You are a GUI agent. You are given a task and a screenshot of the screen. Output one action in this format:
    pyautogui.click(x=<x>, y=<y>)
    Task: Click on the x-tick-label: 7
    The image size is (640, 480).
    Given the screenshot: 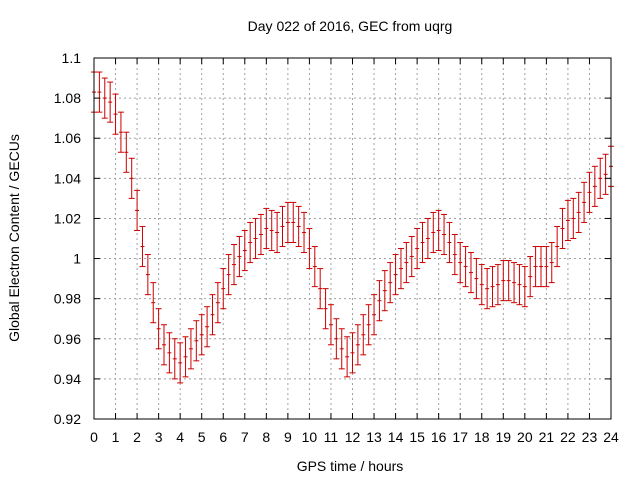 What is the action you would take?
    pyautogui.click(x=245, y=437)
    